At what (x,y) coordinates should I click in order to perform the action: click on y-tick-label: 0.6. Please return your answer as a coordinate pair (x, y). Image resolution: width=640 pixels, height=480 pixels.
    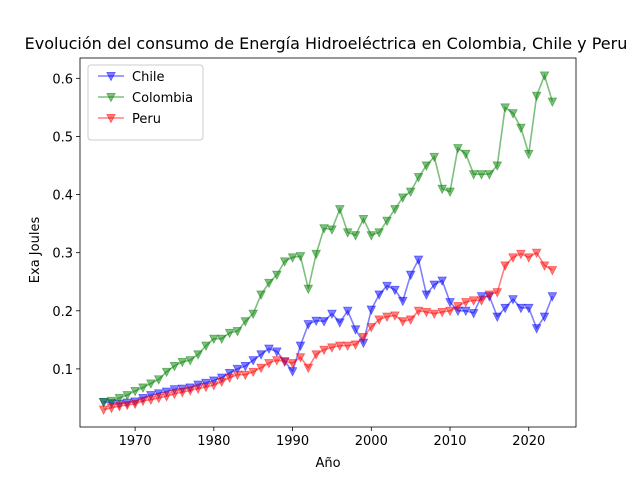
    Looking at the image, I should click on (62, 79).